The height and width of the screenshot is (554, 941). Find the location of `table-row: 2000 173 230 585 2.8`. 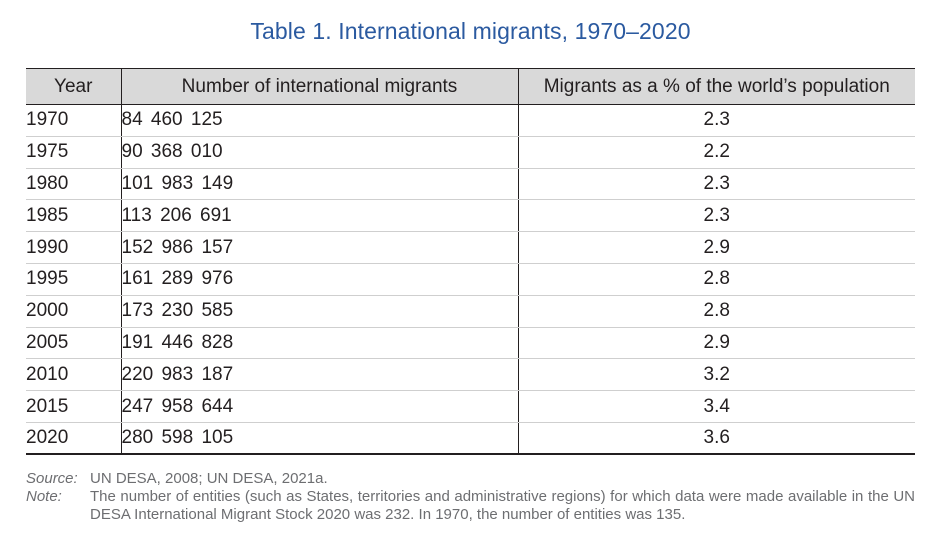

table-row: 2000 173 230 585 2.8 is located at coordinates (470, 311).